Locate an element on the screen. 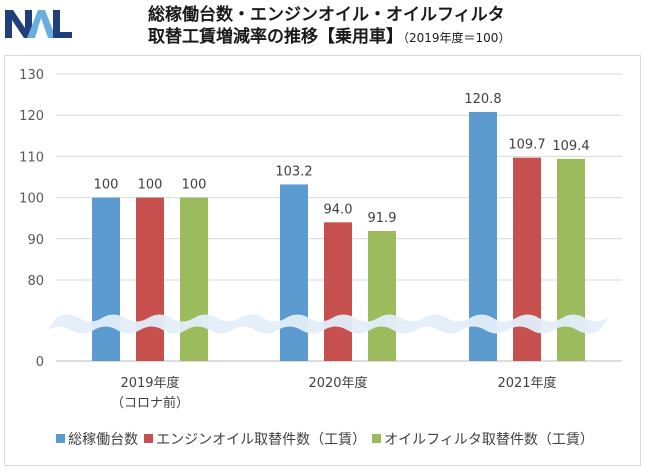  bar-3-2020年度 is located at coordinates (382, 295).